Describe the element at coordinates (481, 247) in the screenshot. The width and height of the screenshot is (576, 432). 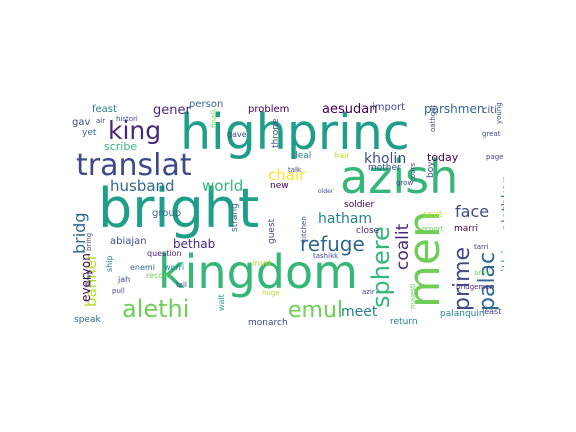
I see `word-tarri: tarri` at that location.